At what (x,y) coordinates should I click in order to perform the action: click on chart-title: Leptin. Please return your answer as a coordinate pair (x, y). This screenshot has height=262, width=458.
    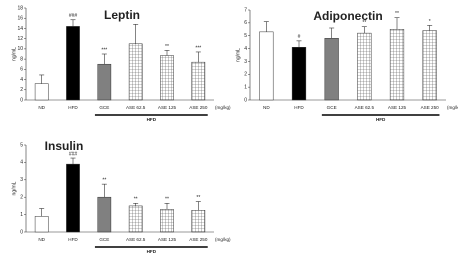
    Looking at the image, I should click on (122, 15).